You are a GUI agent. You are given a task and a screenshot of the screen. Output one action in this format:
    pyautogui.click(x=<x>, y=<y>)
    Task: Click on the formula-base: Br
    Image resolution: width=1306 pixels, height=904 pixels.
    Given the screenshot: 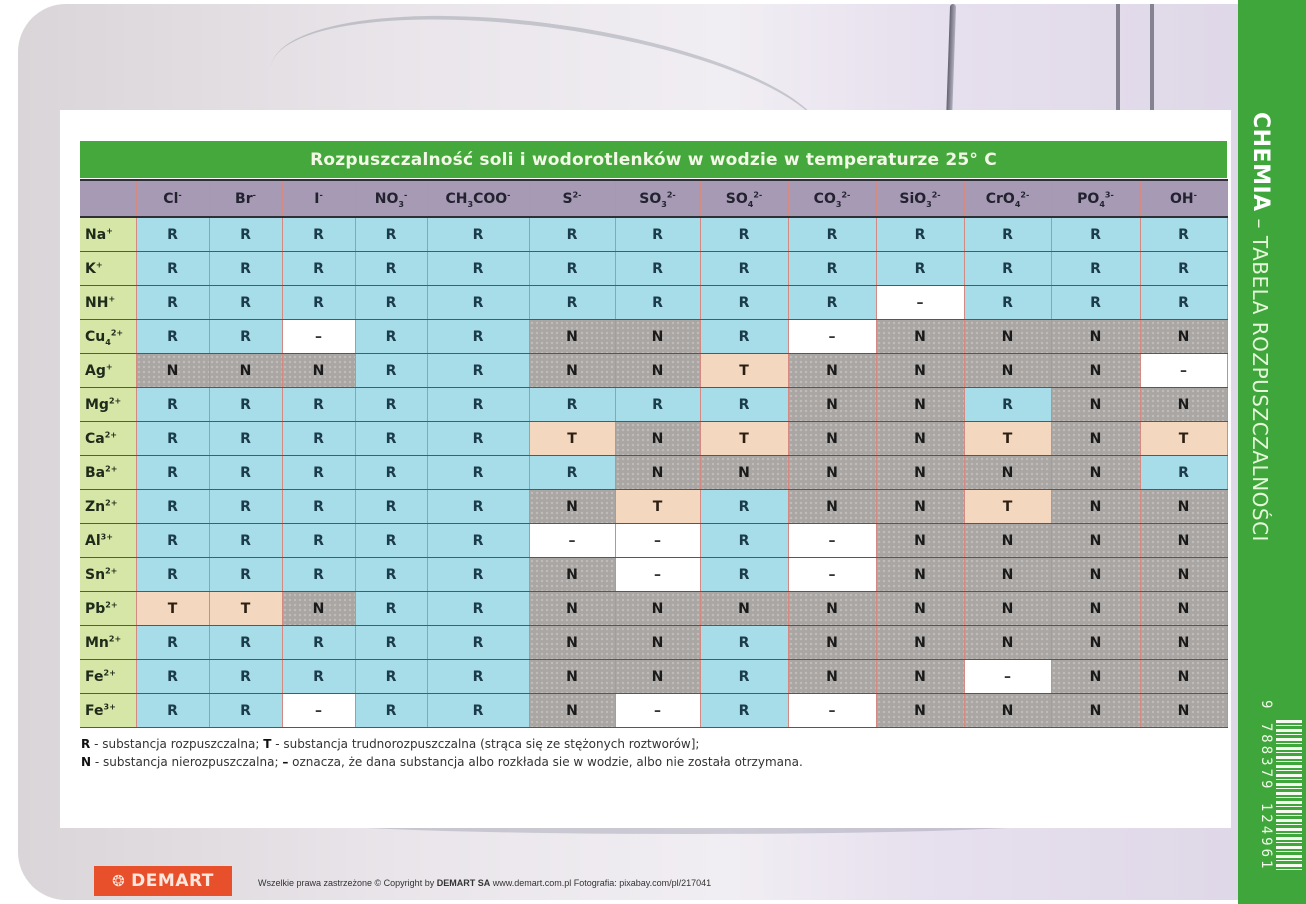 What is the action you would take?
    pyautogui.click(x=244, y=198)
    